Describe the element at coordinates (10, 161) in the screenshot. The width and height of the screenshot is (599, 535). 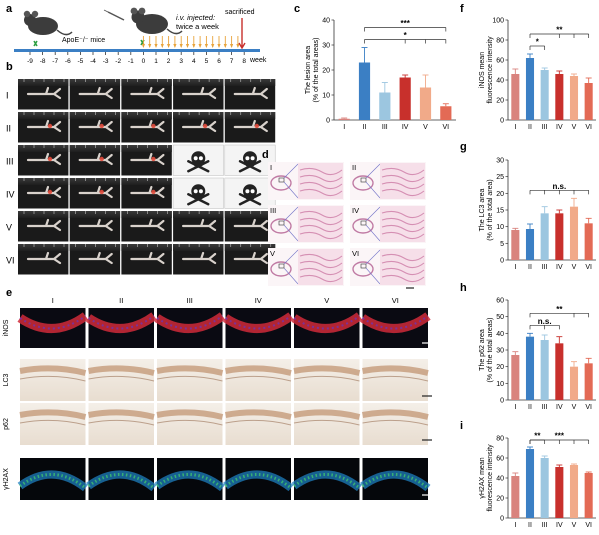
I see `row-label-III: III` at that location.